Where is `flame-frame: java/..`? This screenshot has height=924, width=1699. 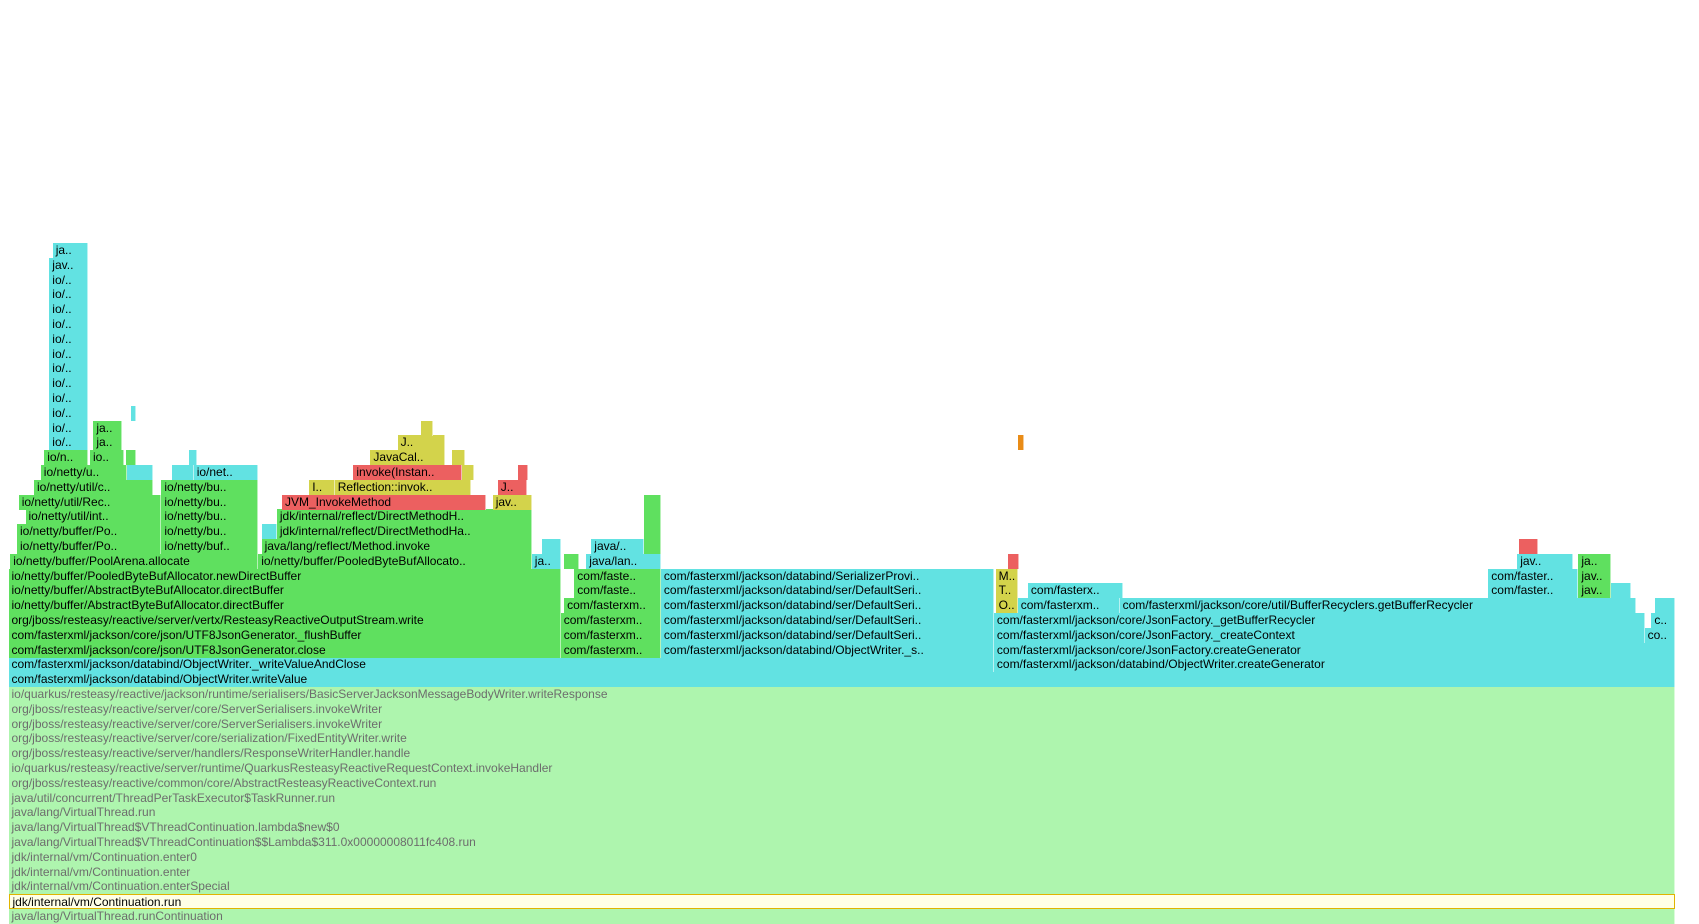
flame-frame: java/.. is located at coordinates (617, 546).